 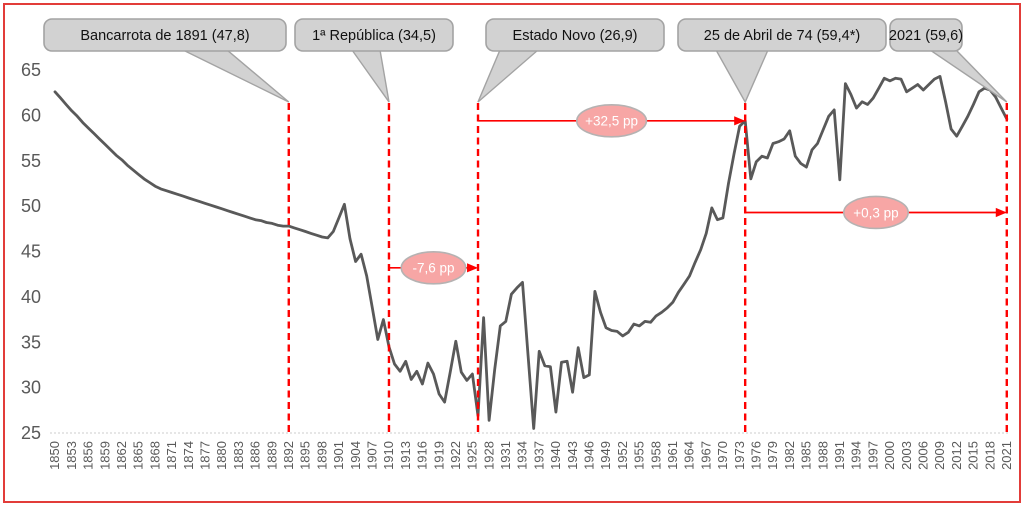 I want to click on y-tick-label: 30, so click(x=31, y=388).